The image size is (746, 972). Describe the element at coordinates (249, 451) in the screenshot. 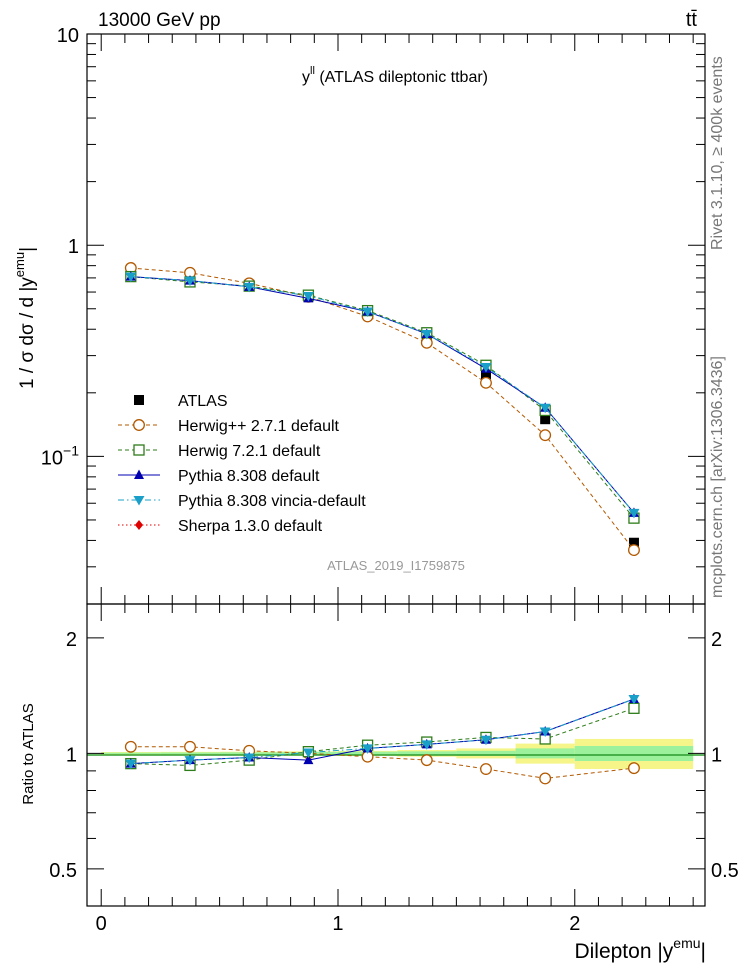

I see `legend-label: Herwig 7.2.1 default` at that location.